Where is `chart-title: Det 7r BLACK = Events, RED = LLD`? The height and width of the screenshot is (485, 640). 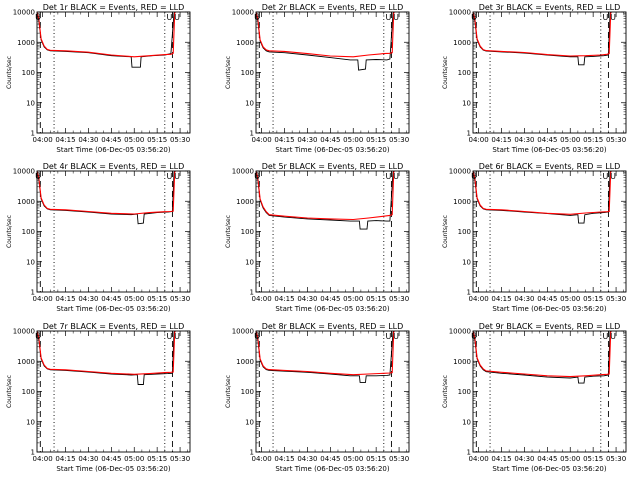 chart-title: Det 7r BLACK = Events, RED = LLD is located at coordinates (114, 326).